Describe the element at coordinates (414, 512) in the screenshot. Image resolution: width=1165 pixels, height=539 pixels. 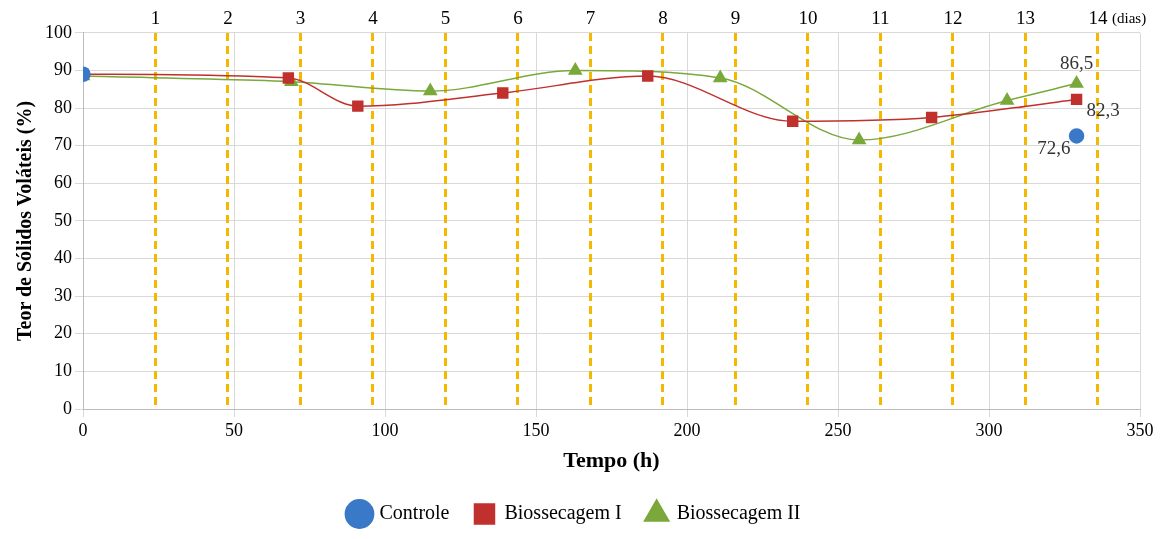
I see `legend-label: Controle` at that location.